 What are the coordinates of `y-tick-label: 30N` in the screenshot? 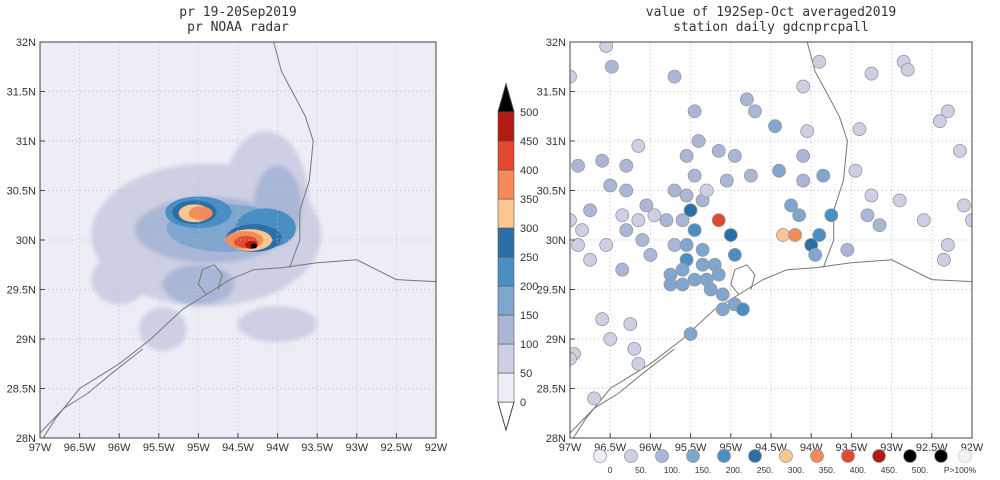 It's located at (26, 241).